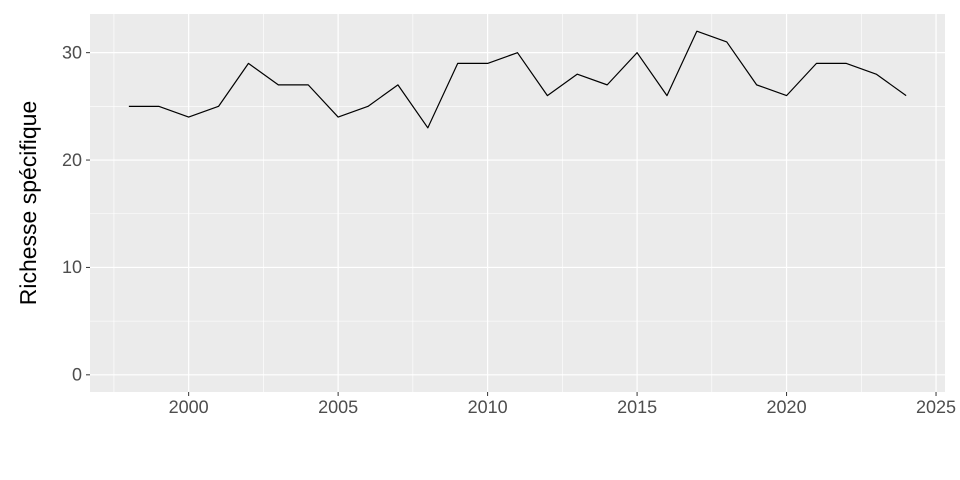 Image resolution: width=960 pixels, height=480 pixels. What do you see at coordinates (488, 406) in the screenshot?
I see `x-tick-label: 2010` at bounding box center [488, 406].